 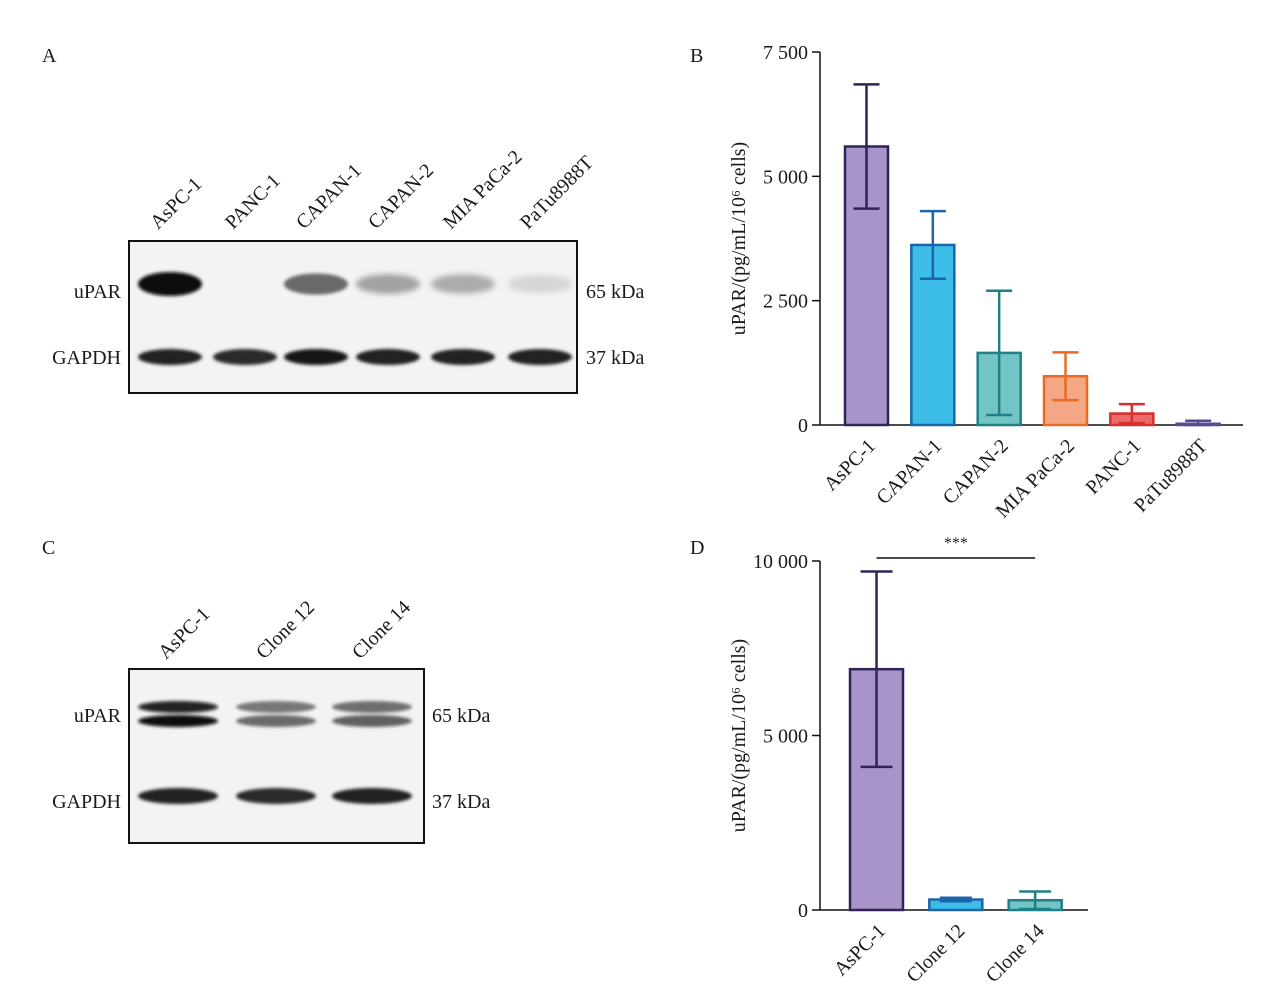 I want to click on lane-label: MIA PaCa-2, so click(x=482, y=189).